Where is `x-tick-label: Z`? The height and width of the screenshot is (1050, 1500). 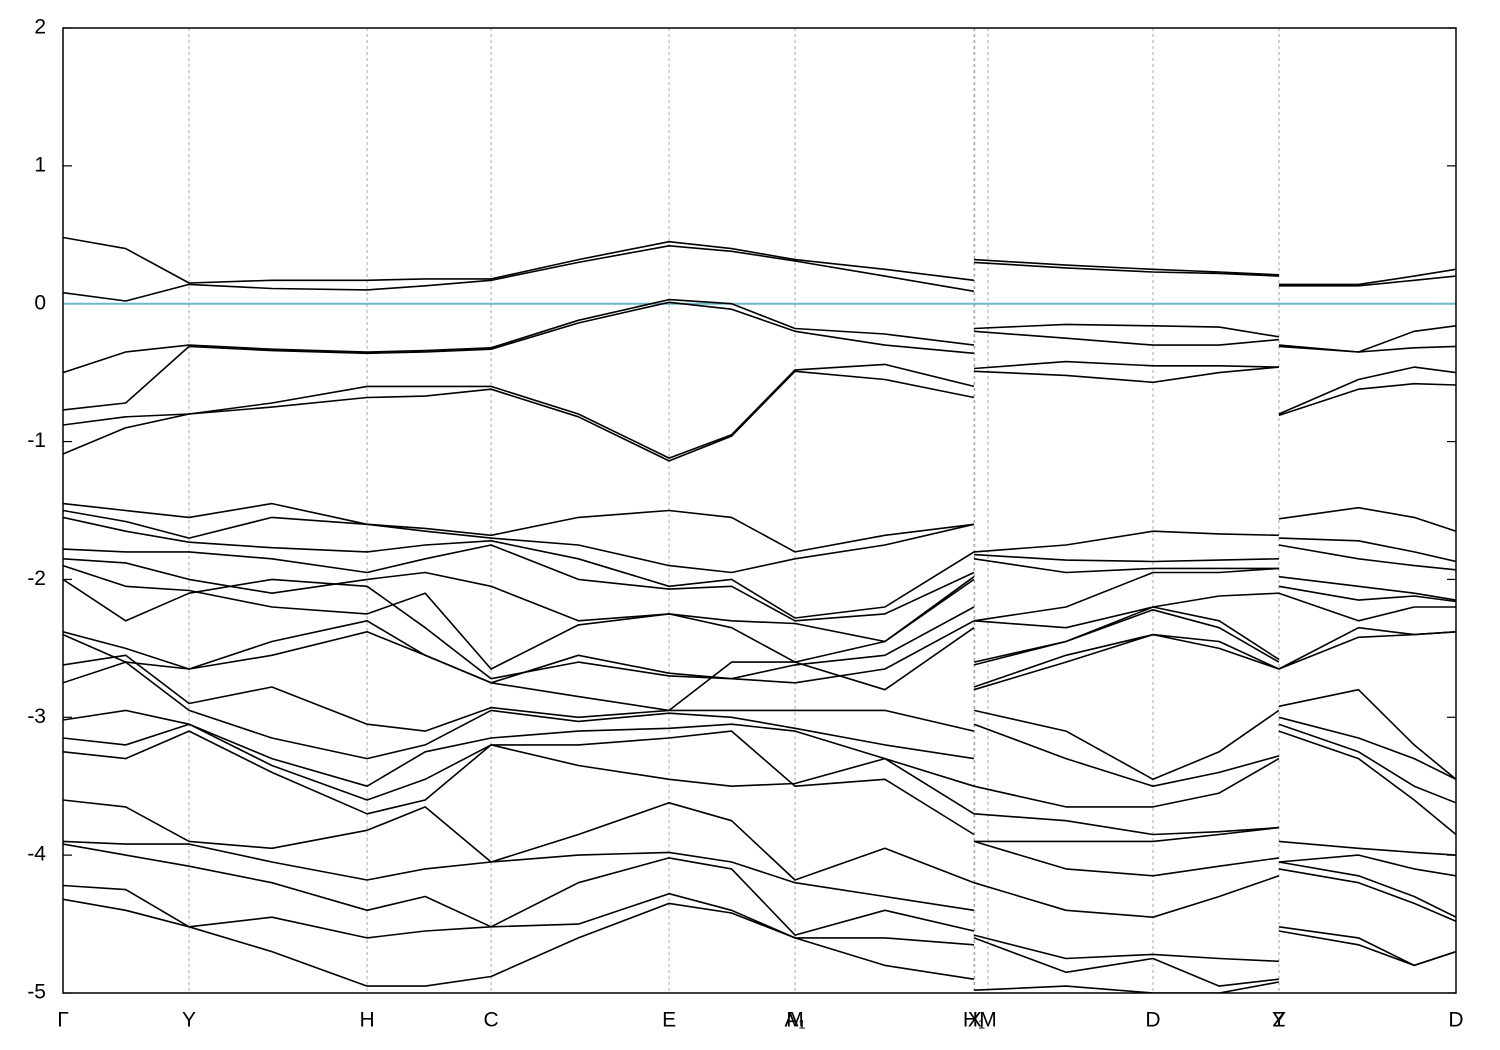 x-tick-label: Z is located at coordinates (1279, 1020).